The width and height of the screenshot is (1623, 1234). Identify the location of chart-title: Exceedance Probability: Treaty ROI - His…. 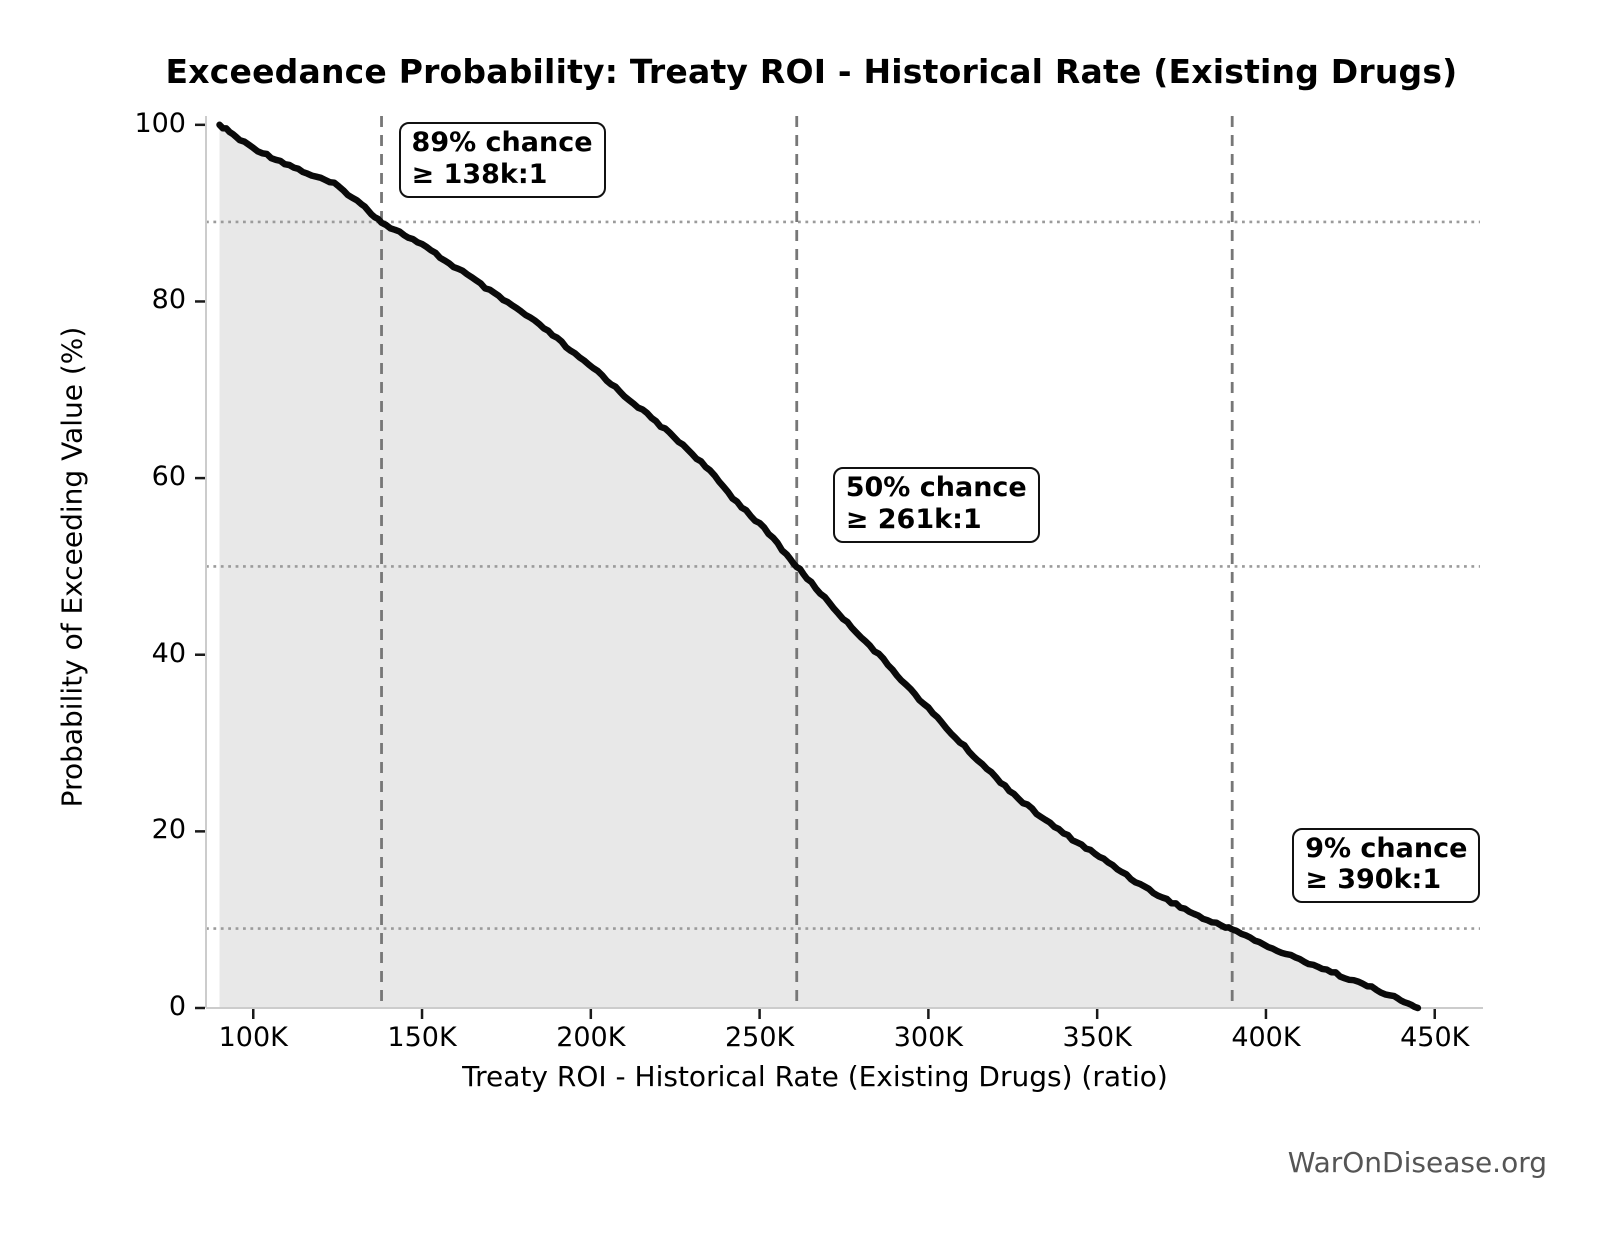
(811, 71).